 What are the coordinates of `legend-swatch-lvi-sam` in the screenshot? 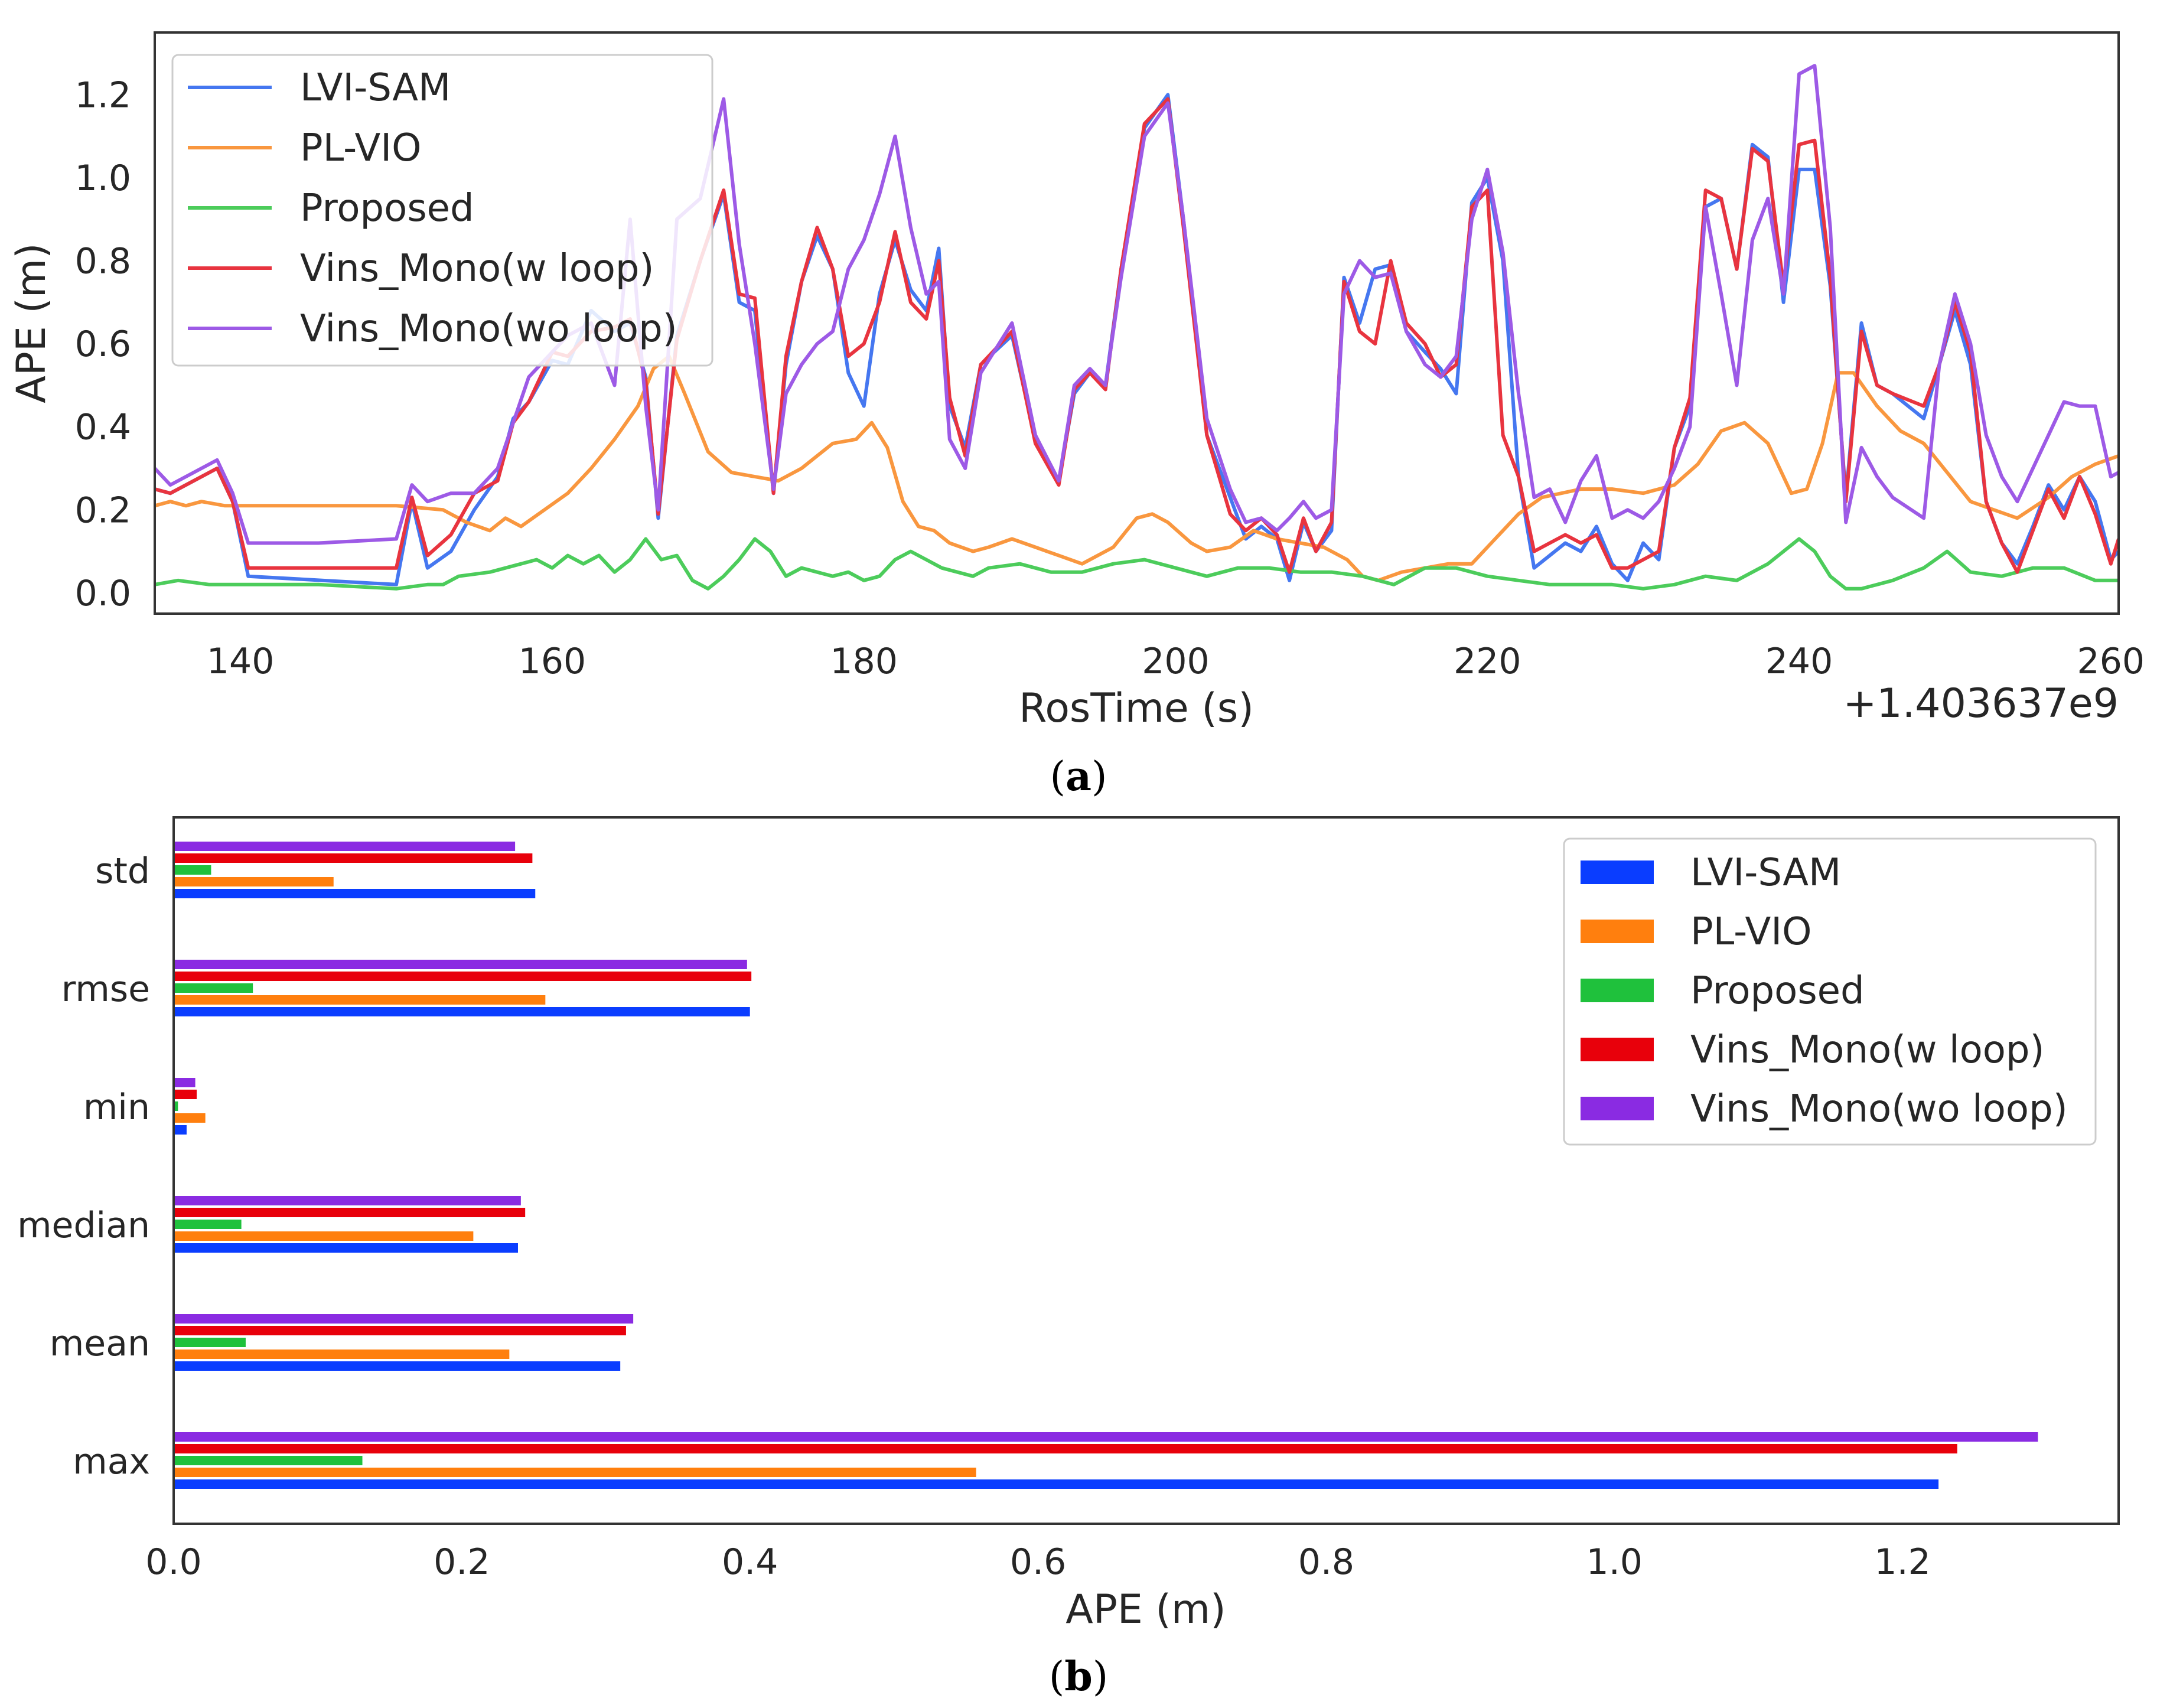 It's located at (1617, 872).